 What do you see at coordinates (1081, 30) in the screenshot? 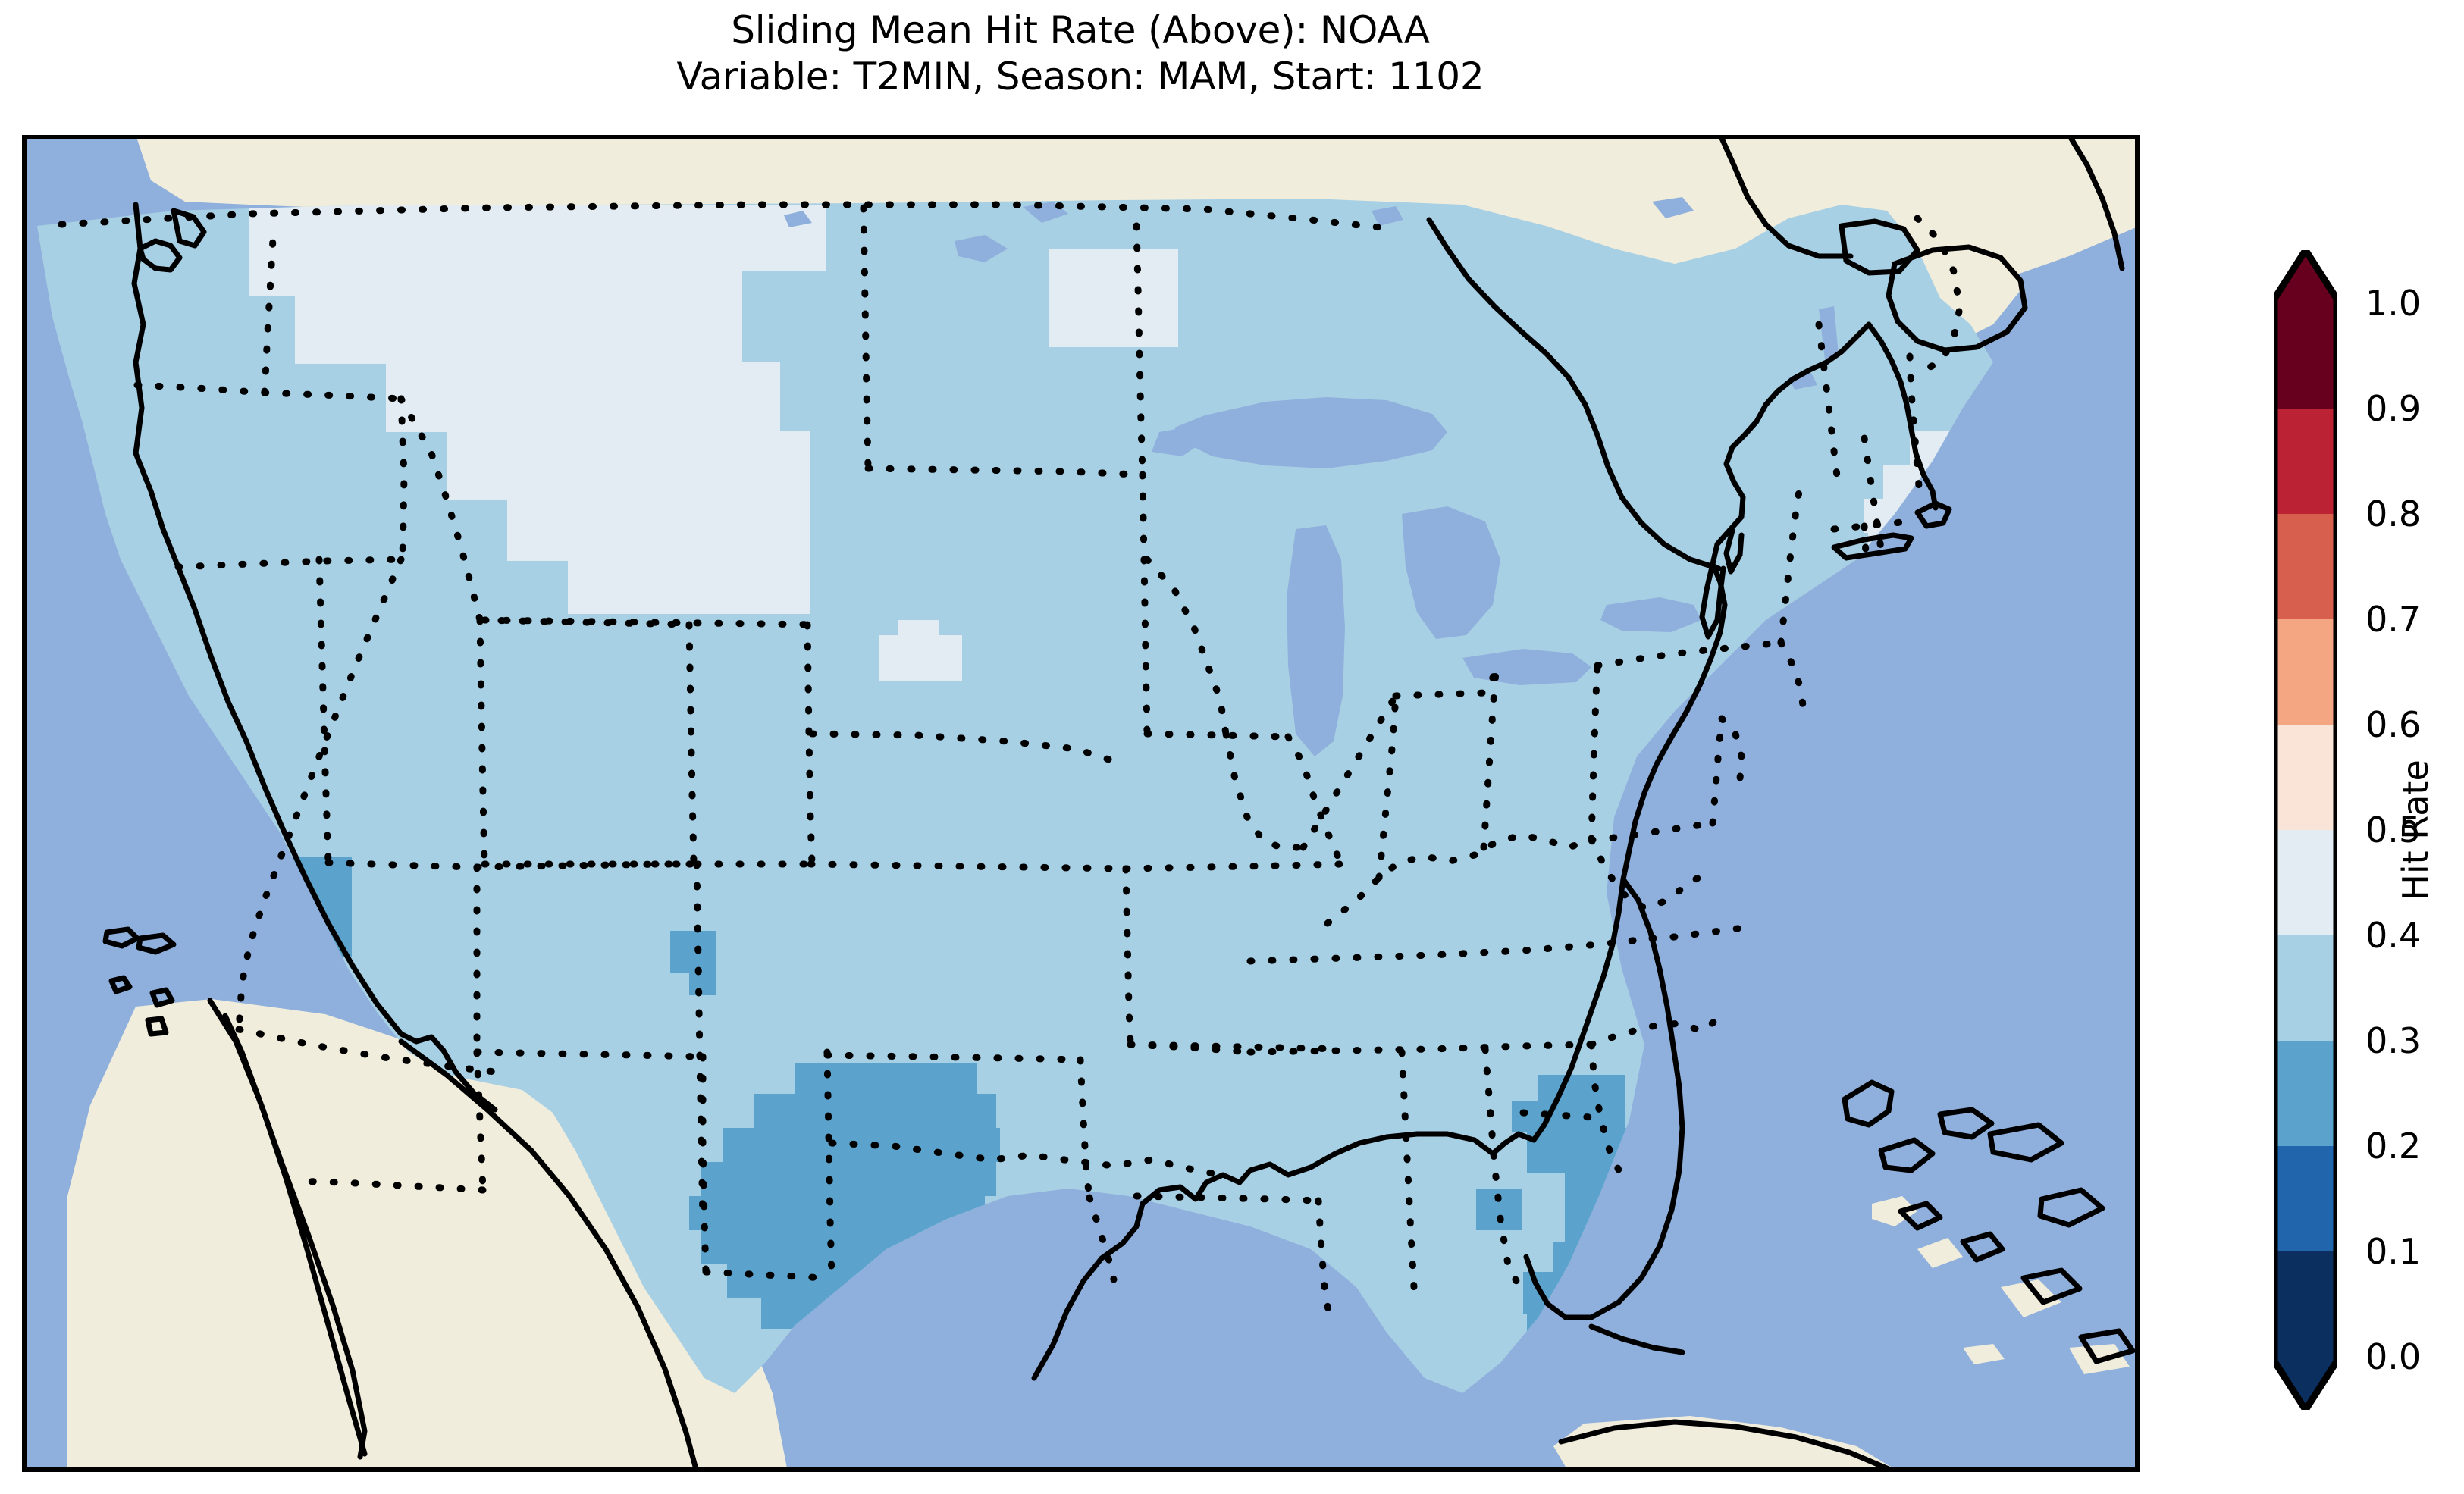
I see `title-line-1: Sliding Mean Hit Rate (Above): NOAA` at bounding box center [1081, 30].